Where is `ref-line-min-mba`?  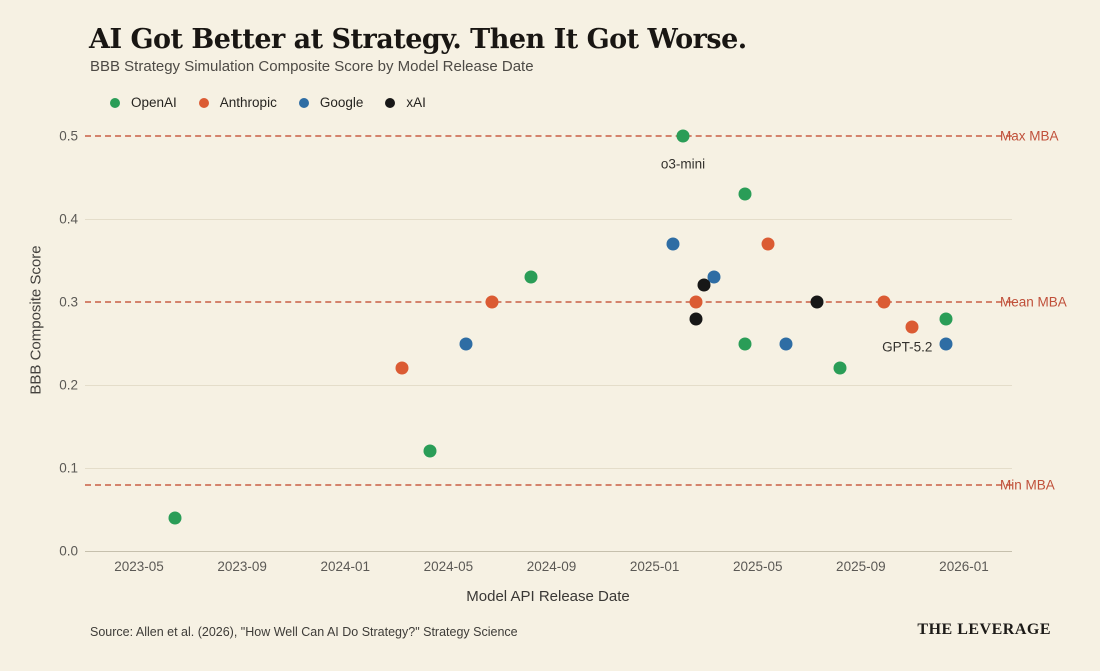 ref-line-min-mba is located at coordinates (548, 484).